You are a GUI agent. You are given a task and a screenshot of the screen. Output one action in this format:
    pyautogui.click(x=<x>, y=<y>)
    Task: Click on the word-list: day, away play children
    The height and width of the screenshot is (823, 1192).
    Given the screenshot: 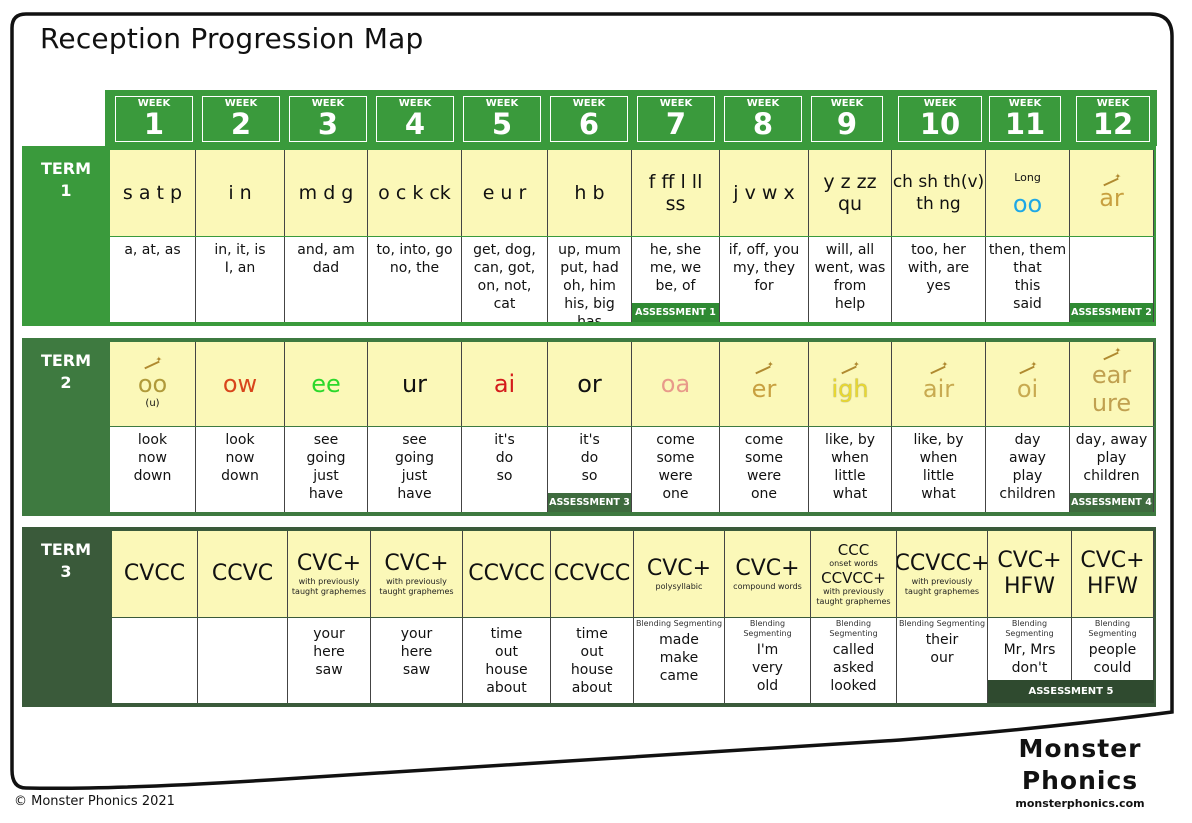 What is the action you would take?
    pyautogui.click(x=1111, y=458)
    